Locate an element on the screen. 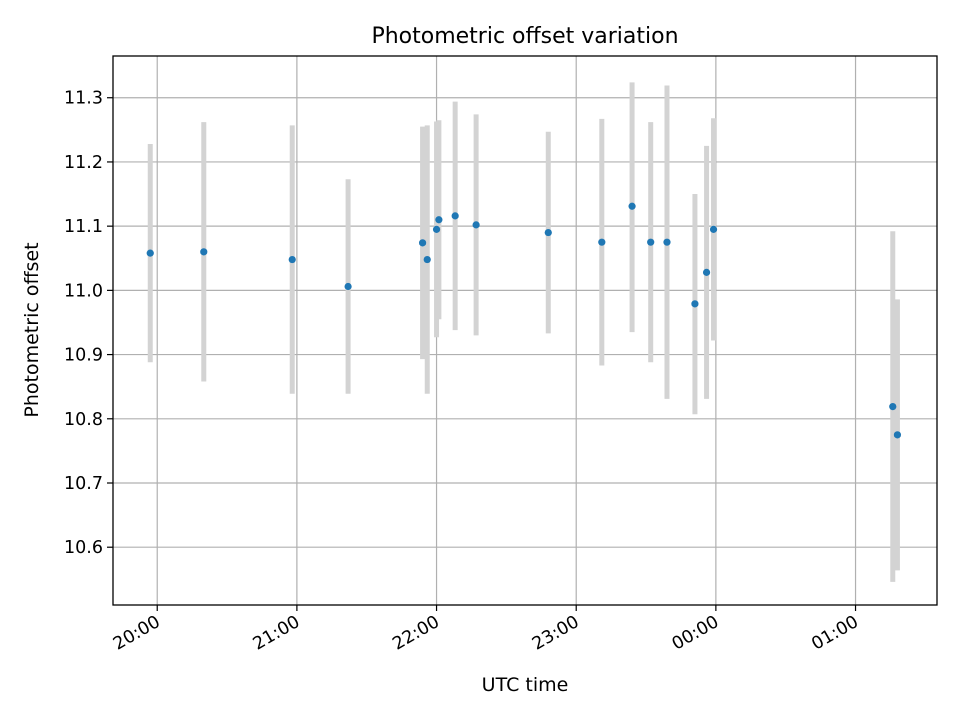 This screenshot has height=720, width=960. y-tick-label-6: 11.2 is located at coordinates (83, 163).